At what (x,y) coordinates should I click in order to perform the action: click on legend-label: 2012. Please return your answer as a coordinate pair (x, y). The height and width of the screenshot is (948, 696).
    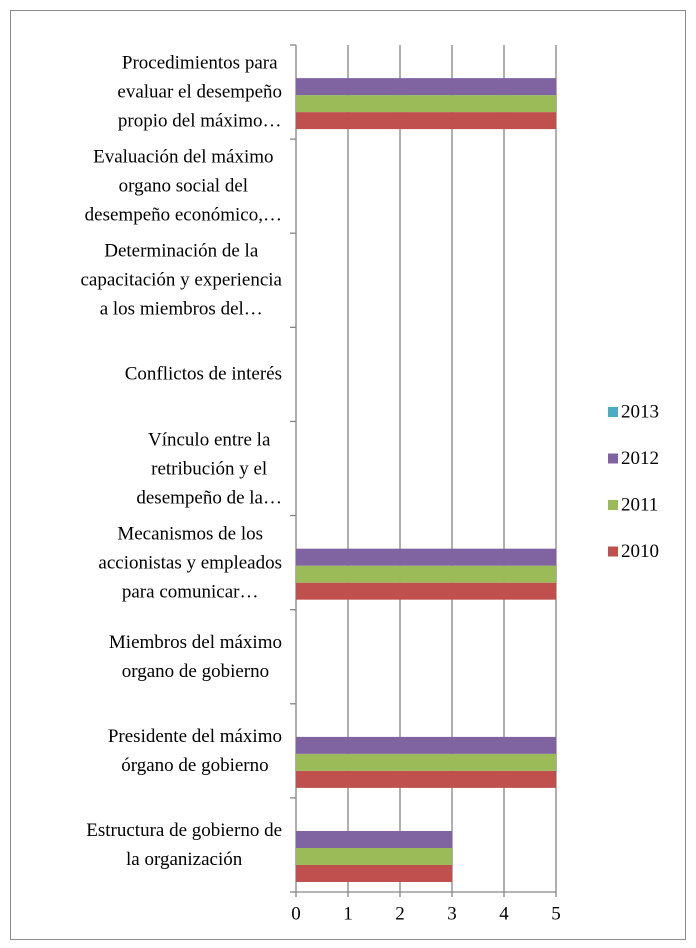
    Looking at the image, I should click on (640, 458).